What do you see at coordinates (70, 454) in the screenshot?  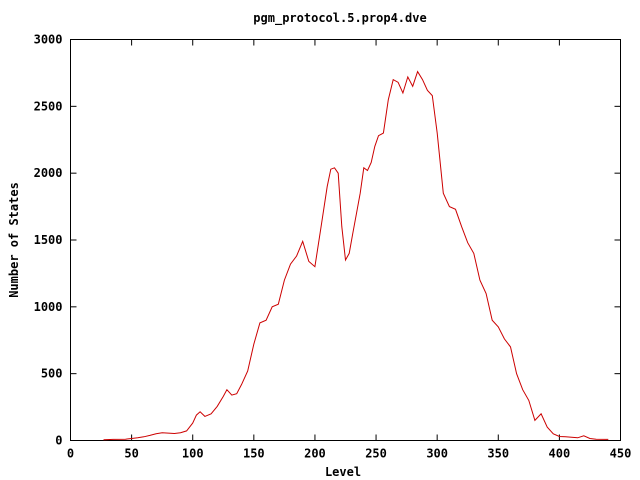 I see `x-tick-label: 0` at bounding box center [70, 454].